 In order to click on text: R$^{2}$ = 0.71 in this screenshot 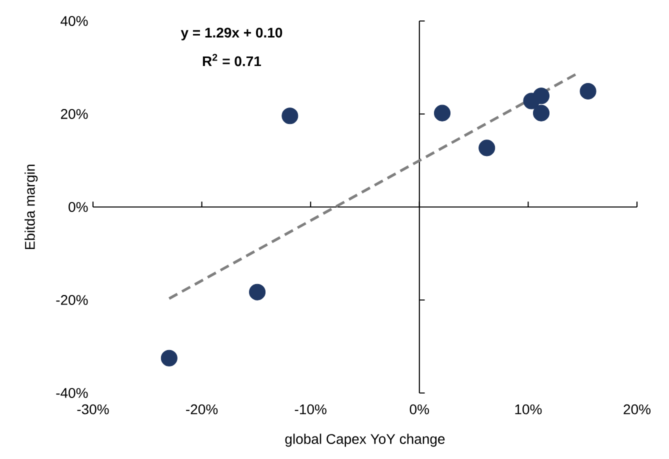, I will do `click(232, 60)`.